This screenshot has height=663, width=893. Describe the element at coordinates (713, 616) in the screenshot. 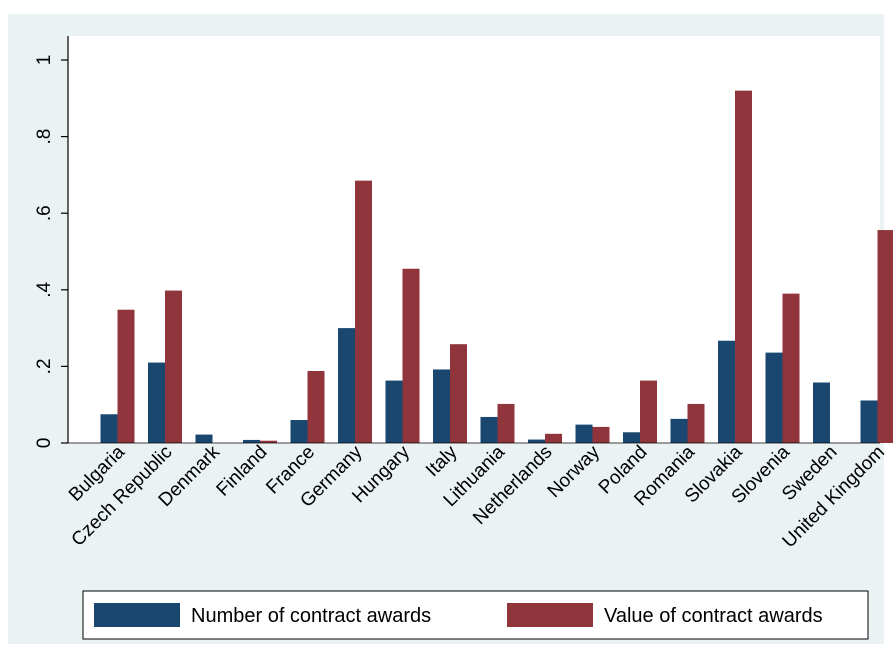

I see `legend-label-value: Value of contract awards` at that location.